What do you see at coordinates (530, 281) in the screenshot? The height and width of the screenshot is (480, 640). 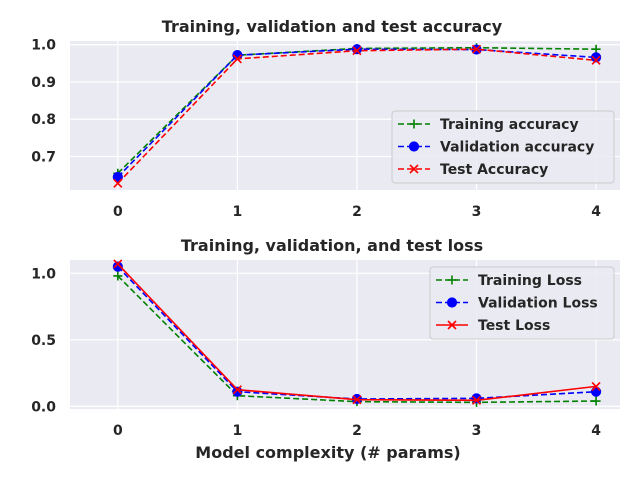 I see `legend-label: Training Loss` at bounding box center [530, 281].